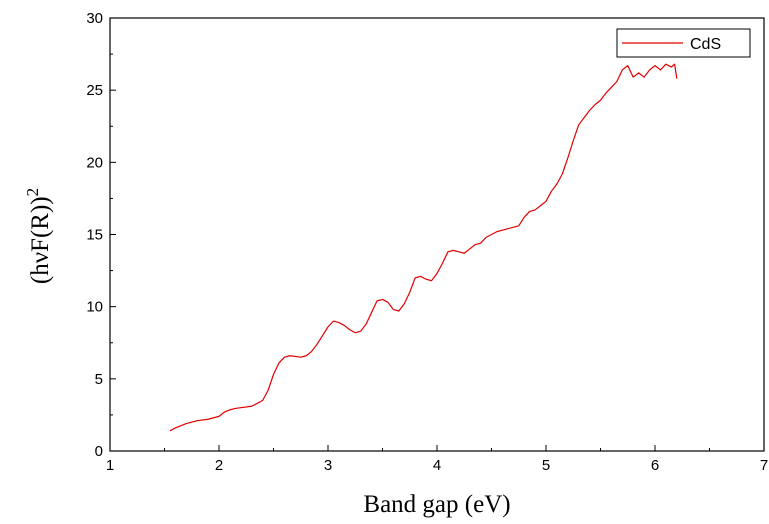 The width and height of the screenshot is (769, 524). I want to click on y-axis-title-superscript: 2, so click(32, 192).